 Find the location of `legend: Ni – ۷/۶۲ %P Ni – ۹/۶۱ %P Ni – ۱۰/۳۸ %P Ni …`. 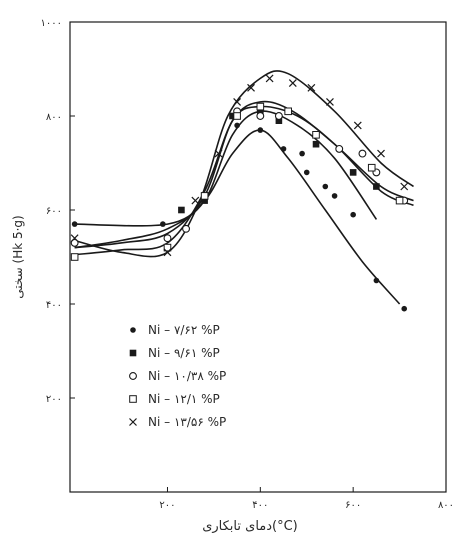

legend: Ni – ۷/۶۲ %P Ni – ۹/۶۱ %P Ni – ۱۰/۳۸ %P Ni … is located at coordinates (177, 376).